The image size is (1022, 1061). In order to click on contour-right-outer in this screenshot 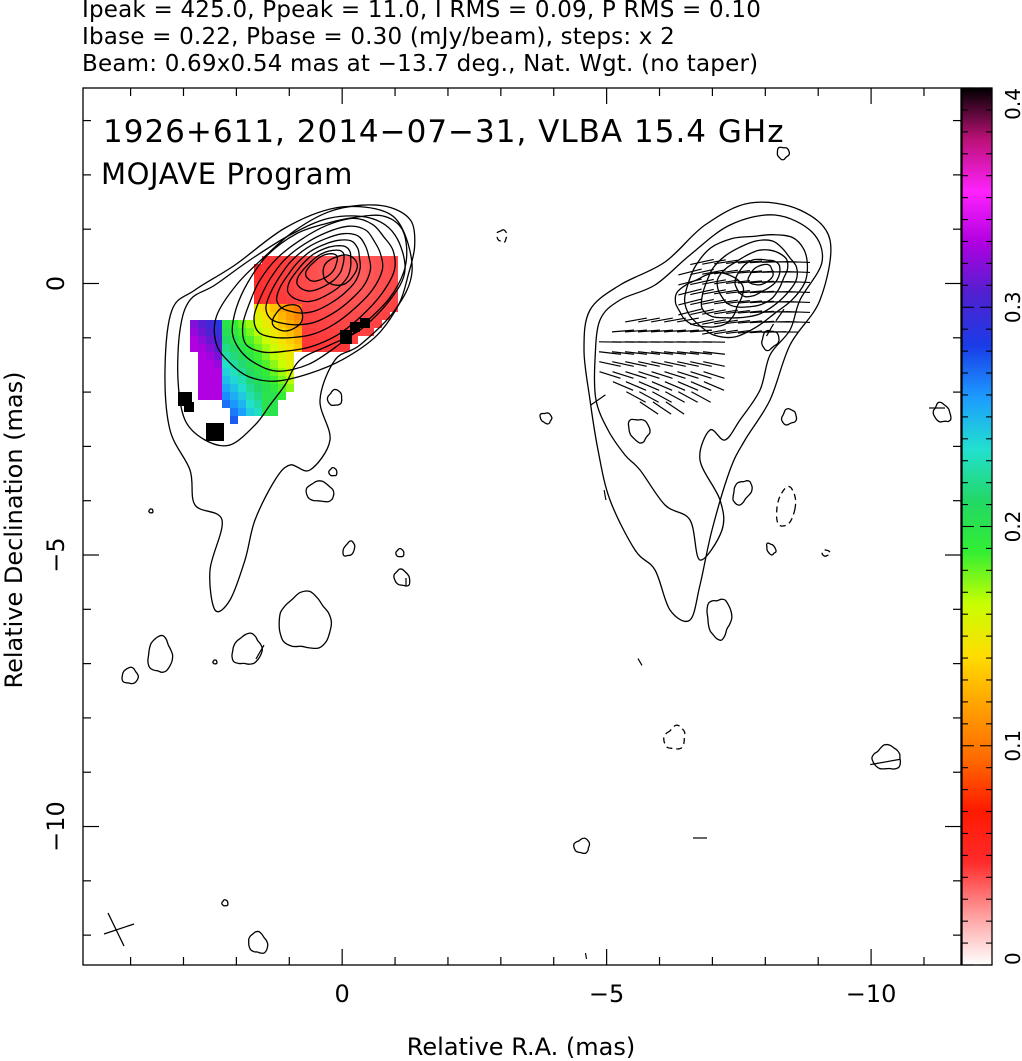, I will do `click(708, 387)`.